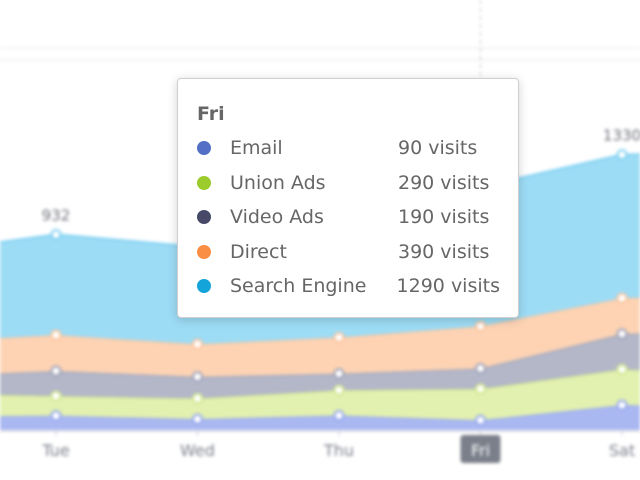  Describe the element at coordinates (277, 217) in the screenshot. I see `tooltip-series-name: Video Ads` at that location.